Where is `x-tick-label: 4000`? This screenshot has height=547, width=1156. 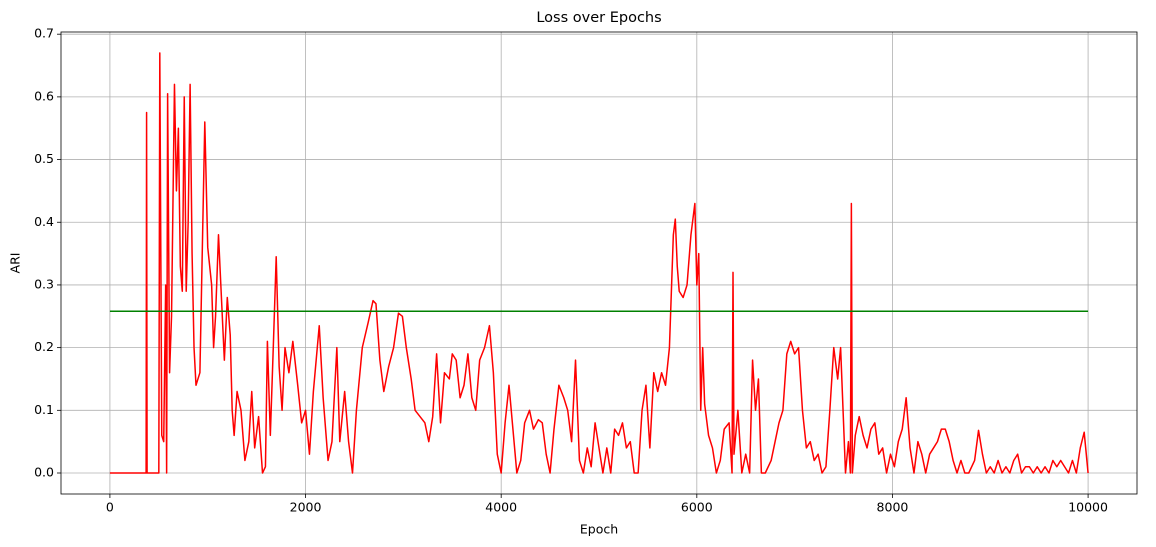 x-tick-label: 4000 is located at coordinates (501, 507).